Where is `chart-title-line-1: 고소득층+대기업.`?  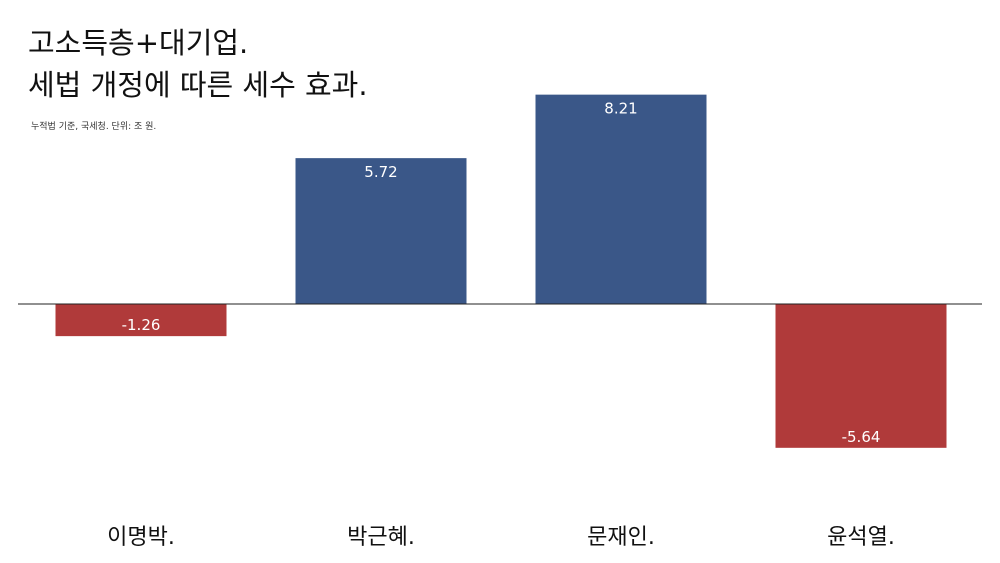 chart-title-line-1: 고소득층+대기업. is located at coordinates (138, 43).